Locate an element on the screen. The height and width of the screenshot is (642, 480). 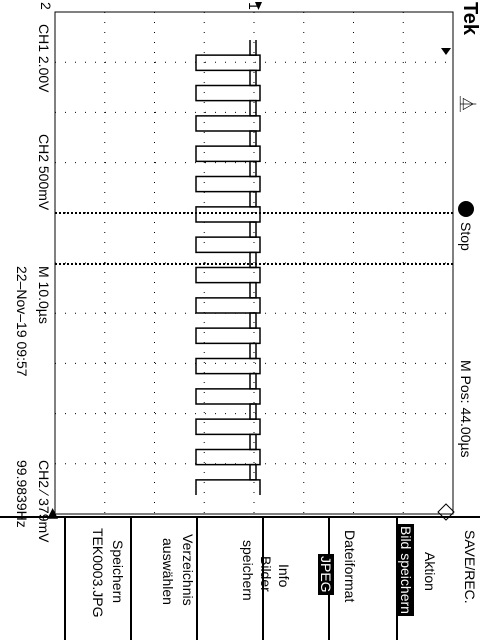
aktion-value: Bild speichern is located at coordinates (406, 570).